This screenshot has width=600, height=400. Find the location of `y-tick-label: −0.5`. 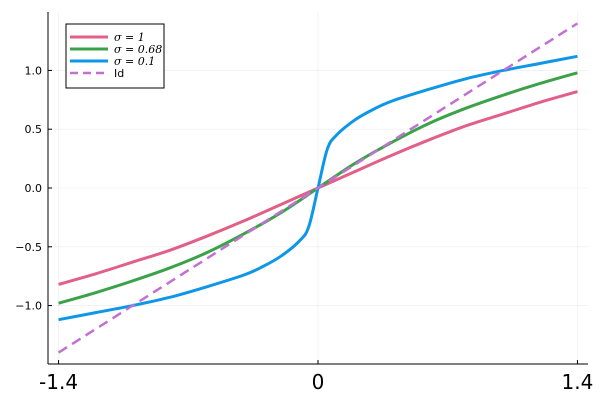

y-tick-label: −0.5 is located at coordinates (28, 247).